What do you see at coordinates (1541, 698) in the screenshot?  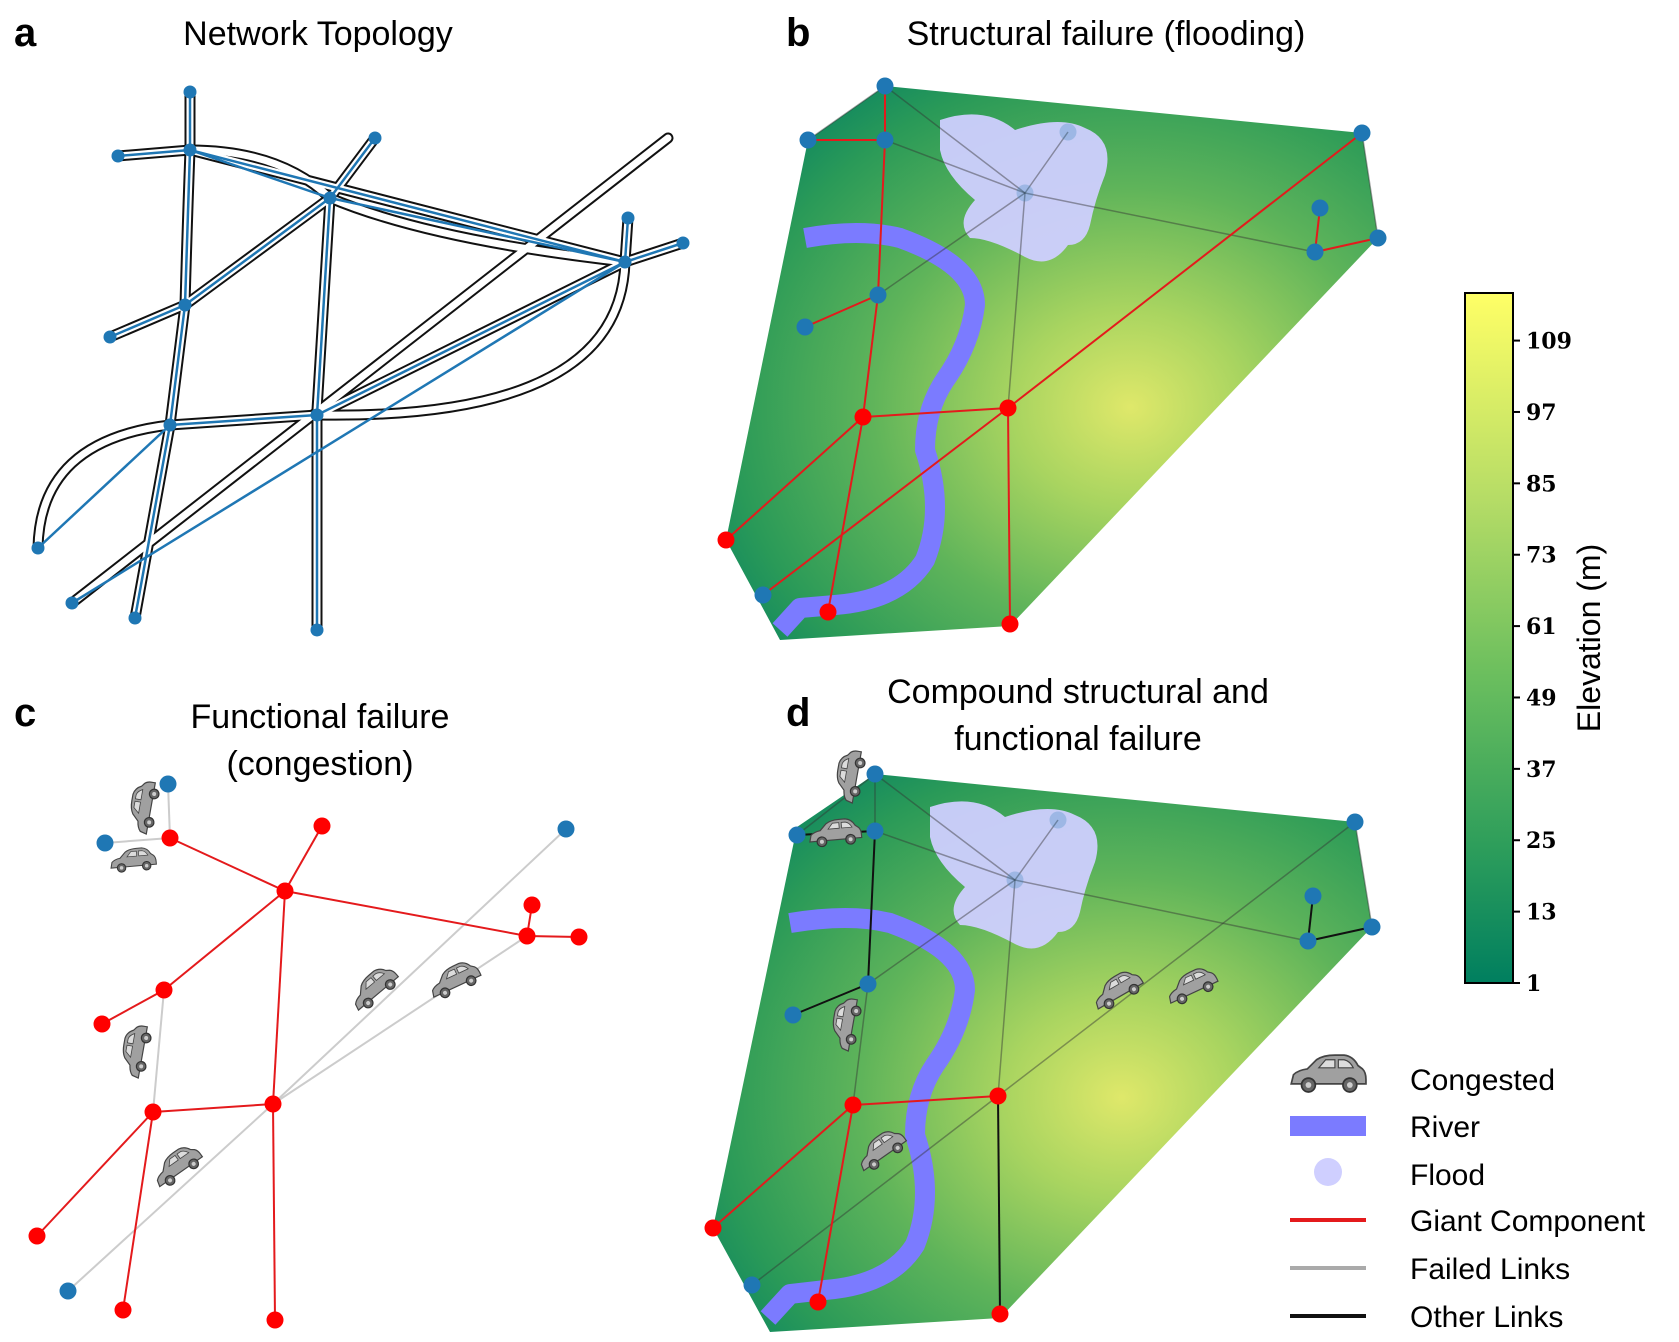 I see `colorbar-tick-label: 49` at bounding box center [1541, 698].